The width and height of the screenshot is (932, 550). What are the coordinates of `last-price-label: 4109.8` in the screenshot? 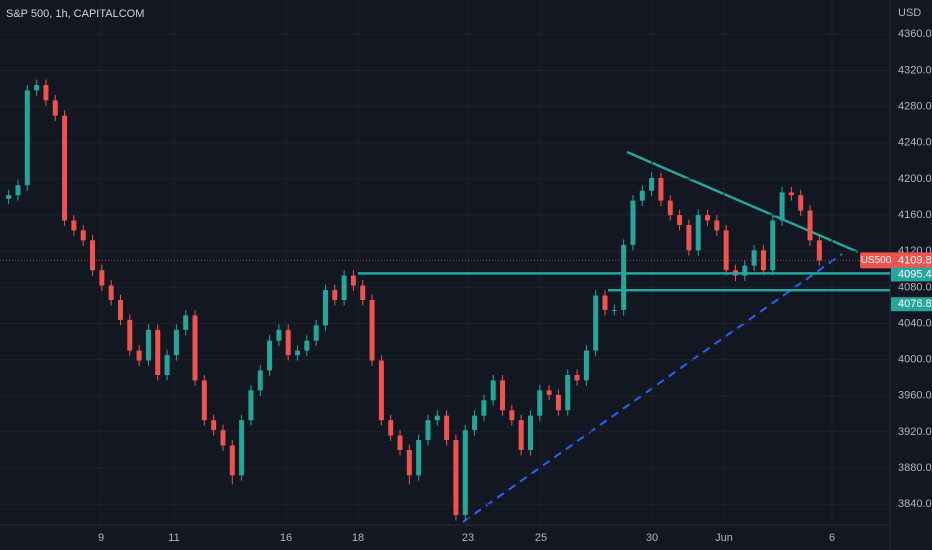 It's located at (915, 260).